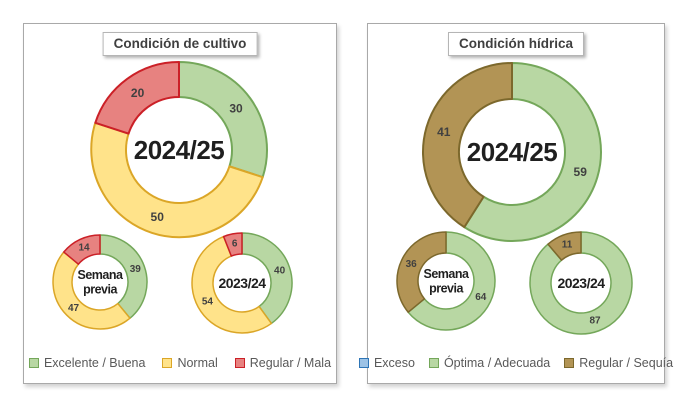  What do you see at coordinates (197, 363) in the screenshot?
I see `legend-label-normal: Normal` at bounding box center [197, 363].